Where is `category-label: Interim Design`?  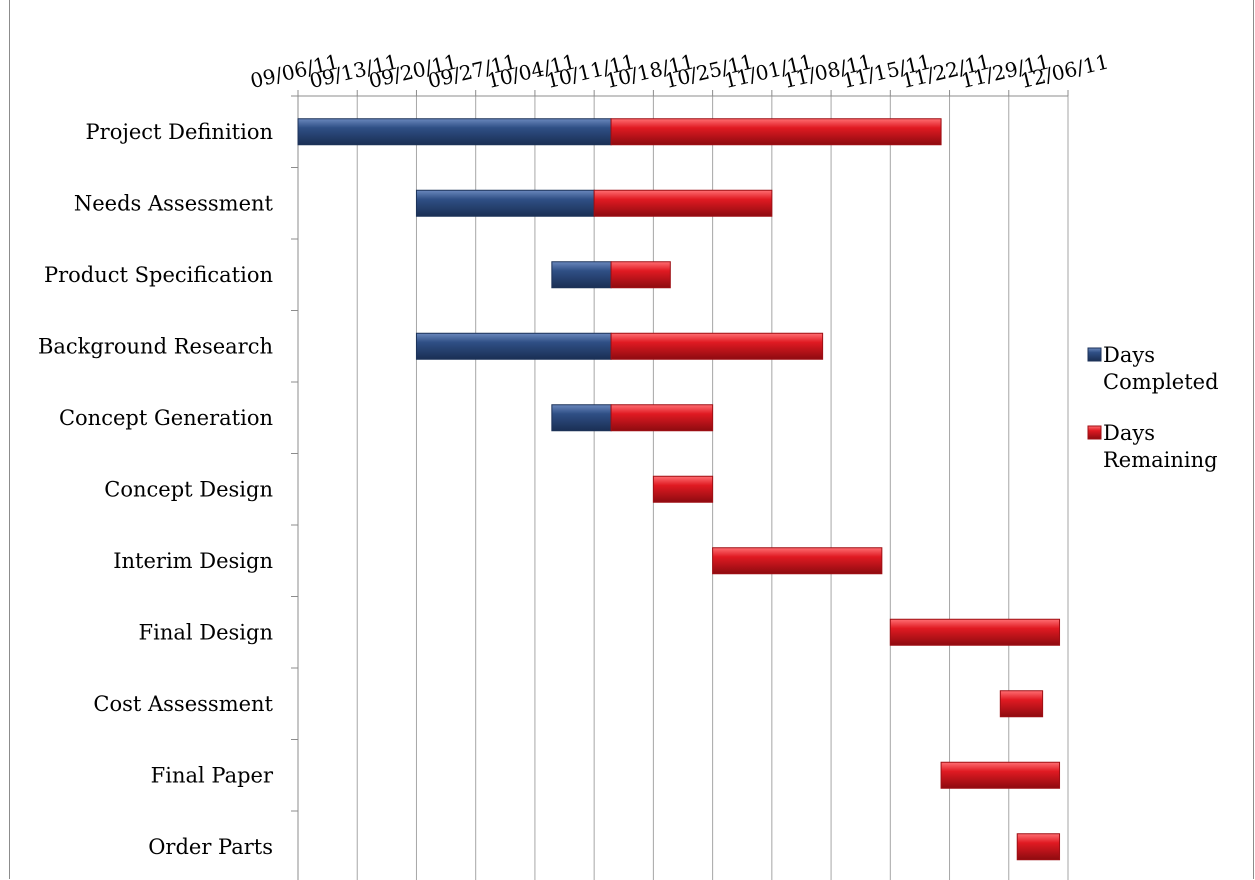
category-label: Interim Design is located at coordinates (193, 561).